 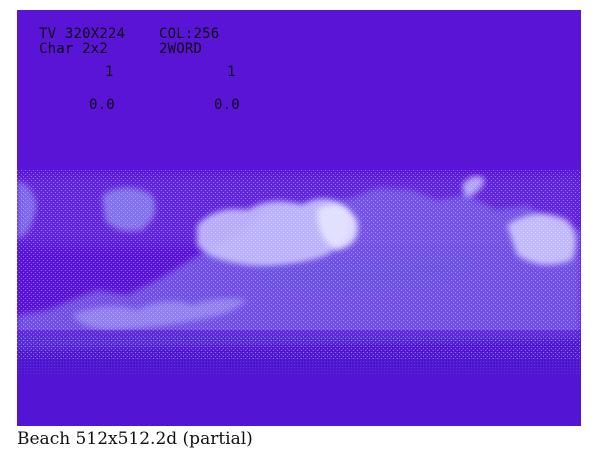 I want to click on osd-right-counter: 1, so click(x=231, y=72).